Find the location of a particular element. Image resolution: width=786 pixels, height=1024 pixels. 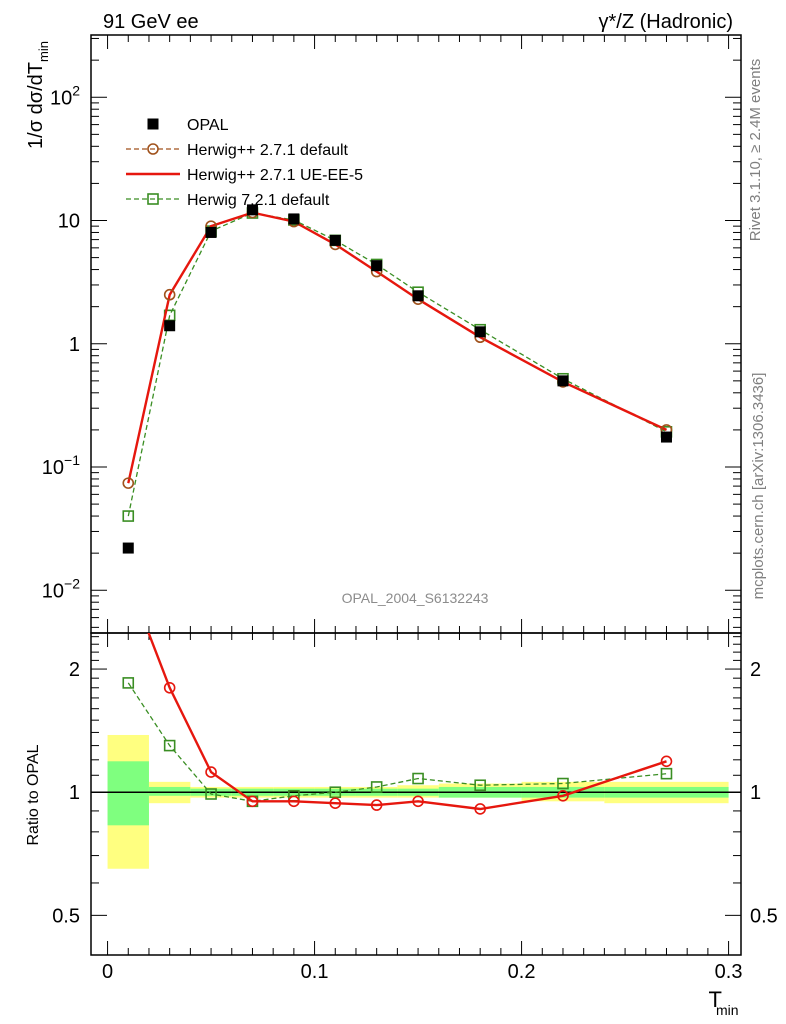

ratio-tick-label-right: 0.5 is located at coordinates (764, 916).